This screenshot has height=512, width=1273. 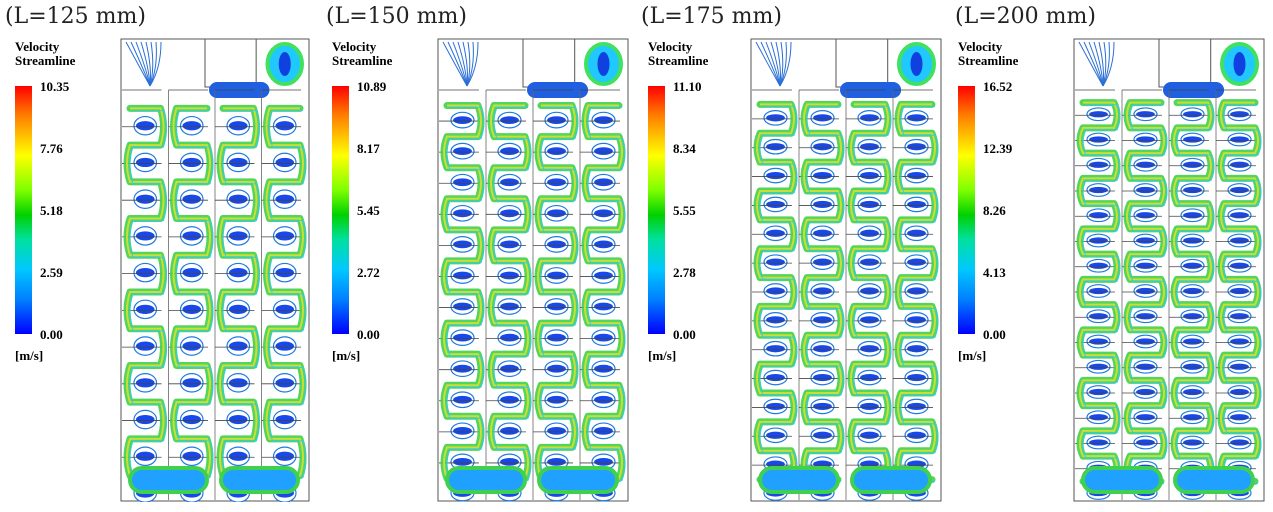 I want to click on colorbar-tick: 5.45, so click(x=368, y=210).